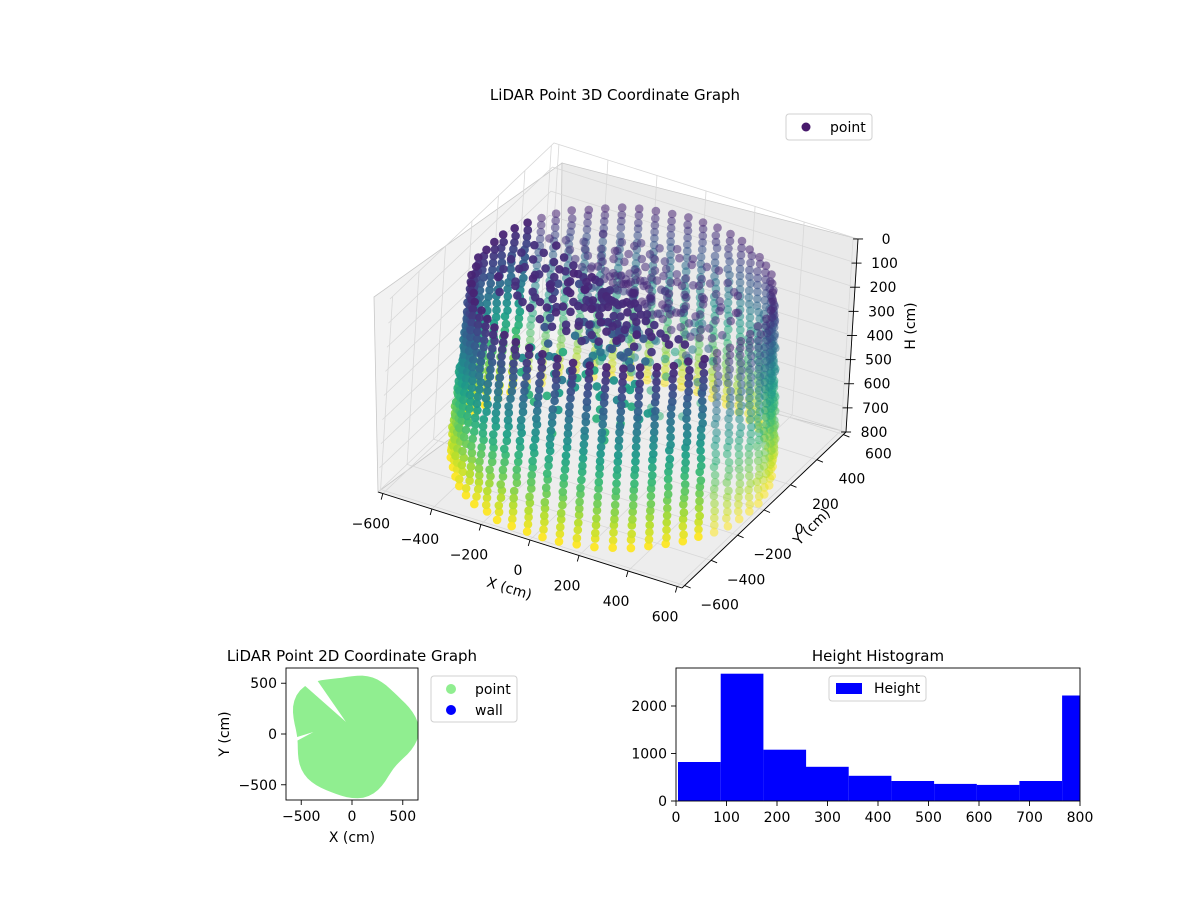 This screenshot has height=900, width=1200. I want to click on legend-histogram-label: Height, so click(897, 689).